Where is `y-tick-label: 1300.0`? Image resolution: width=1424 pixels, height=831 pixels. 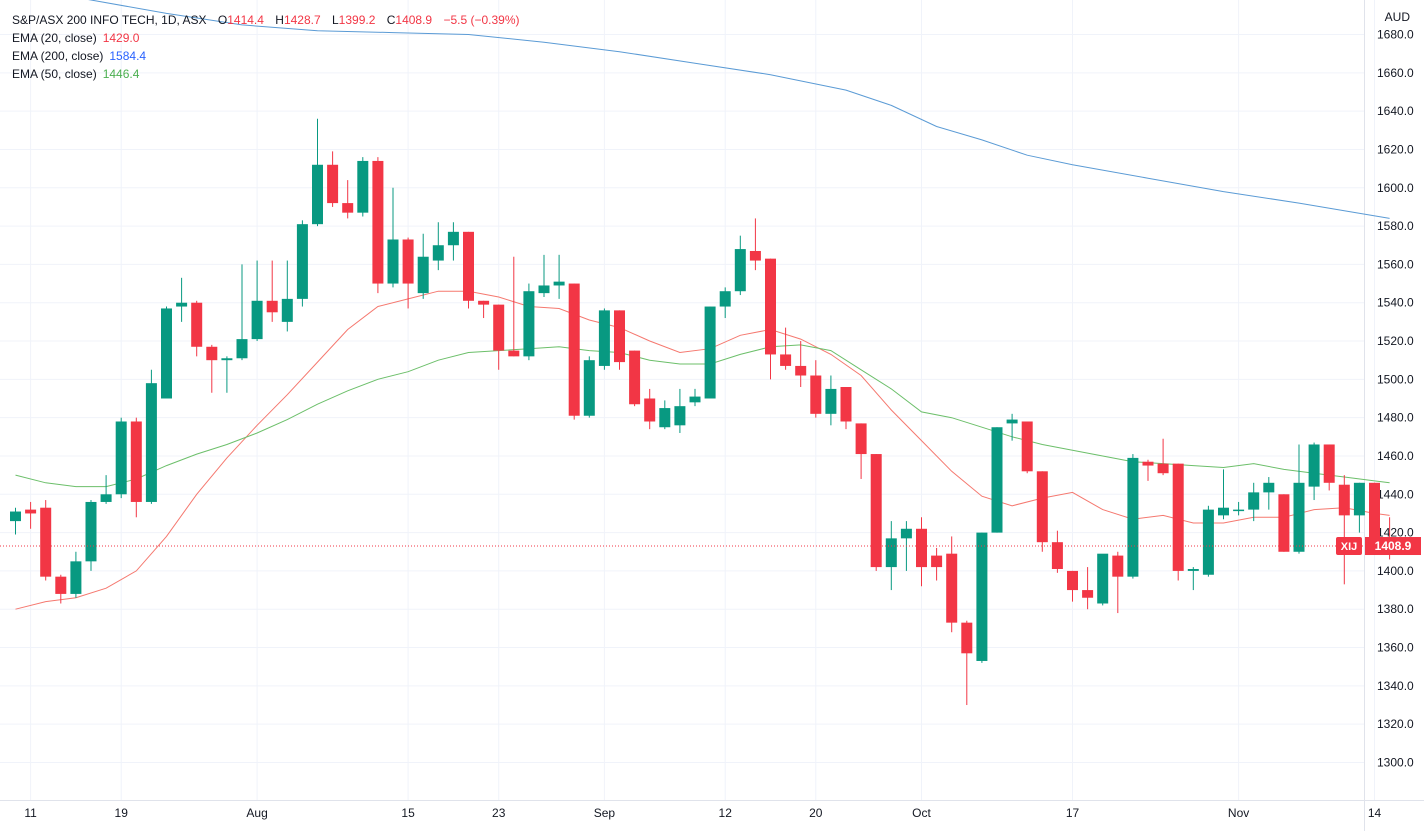 y-tick-label: 1300.0 is located at coordinates (1395, 763).